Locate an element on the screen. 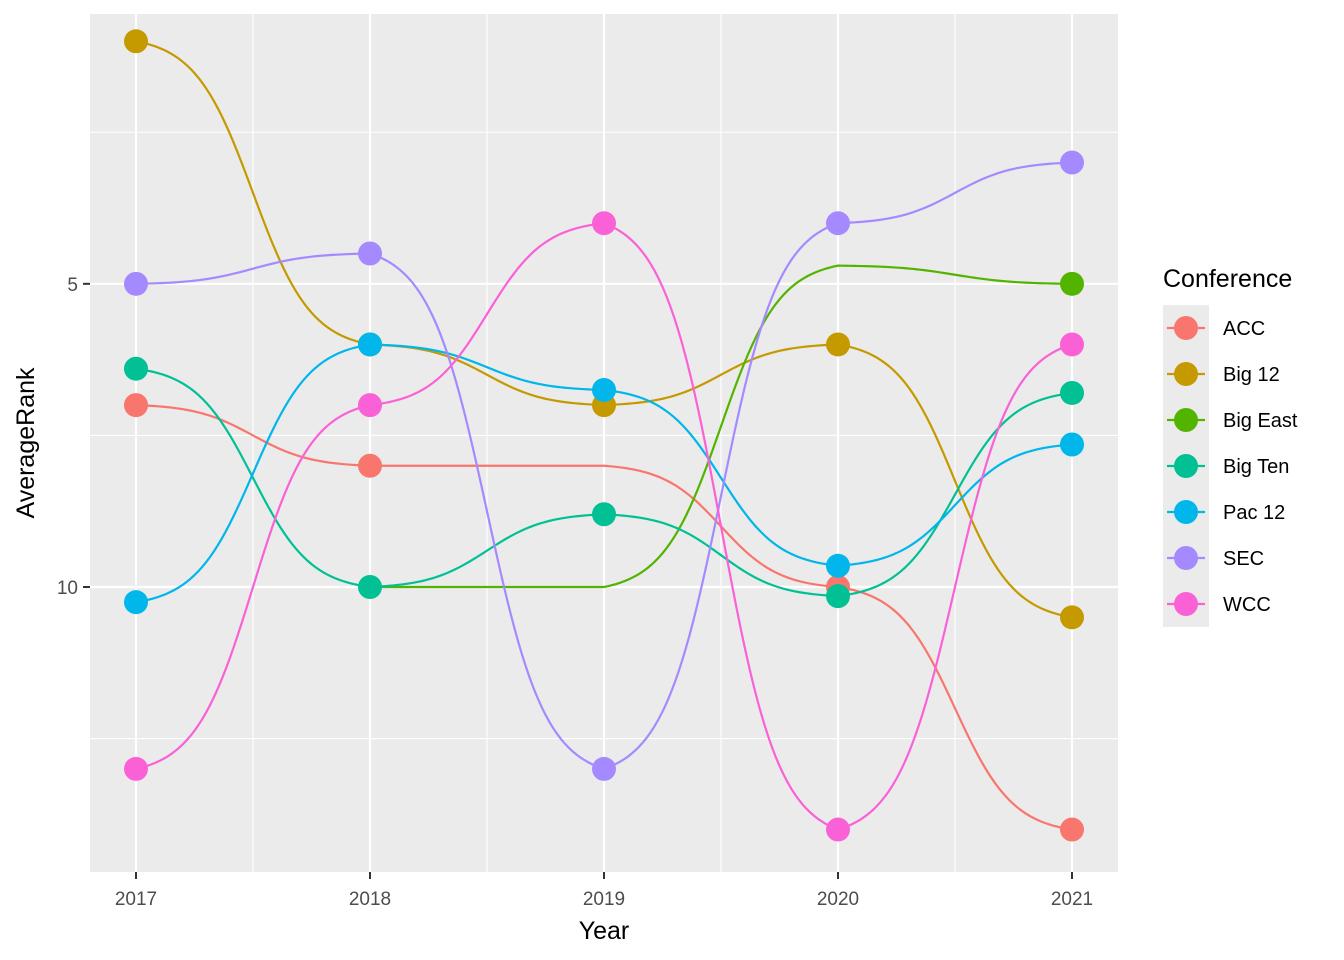 The height and width of the screenshot is (960, 1344). x-tick-label: 2019 is located at coordinates (604, 899).